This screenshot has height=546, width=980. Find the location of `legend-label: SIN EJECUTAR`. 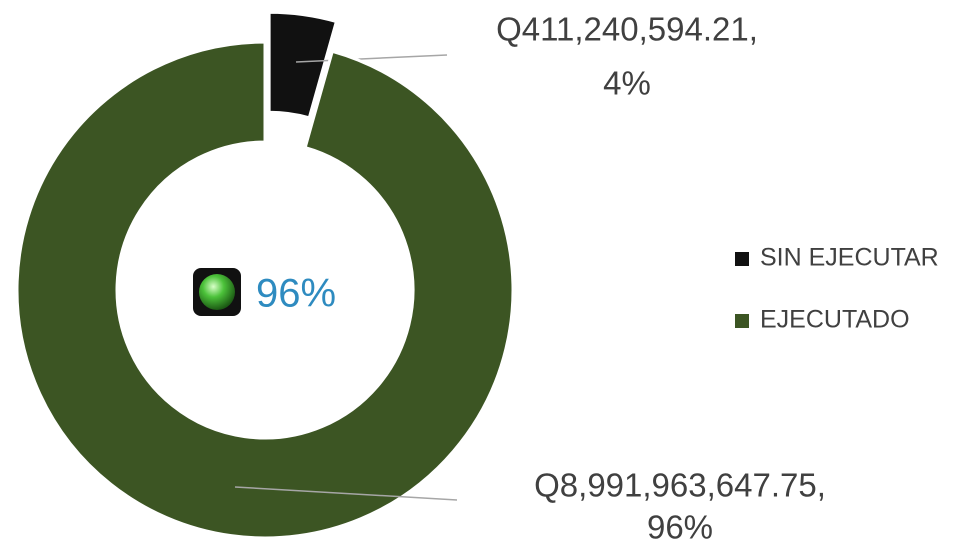

legend-label: SIN EJECUTAR is located at coordinates (849, 258).